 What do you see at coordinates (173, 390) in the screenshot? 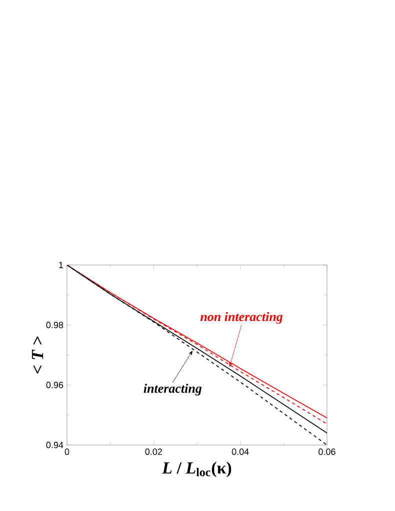
I see `annotation: interacting` at bounding box center [173, 390].